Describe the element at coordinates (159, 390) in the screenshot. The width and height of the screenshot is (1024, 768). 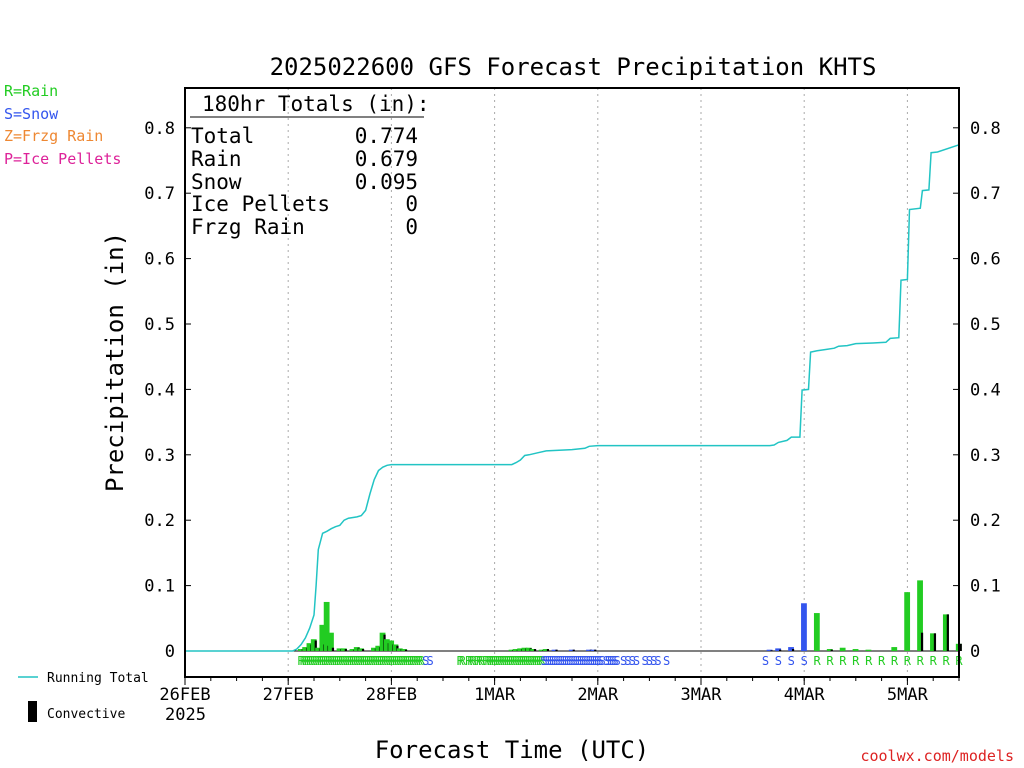
I see `y-tick-label-left: 0.4` at that location.